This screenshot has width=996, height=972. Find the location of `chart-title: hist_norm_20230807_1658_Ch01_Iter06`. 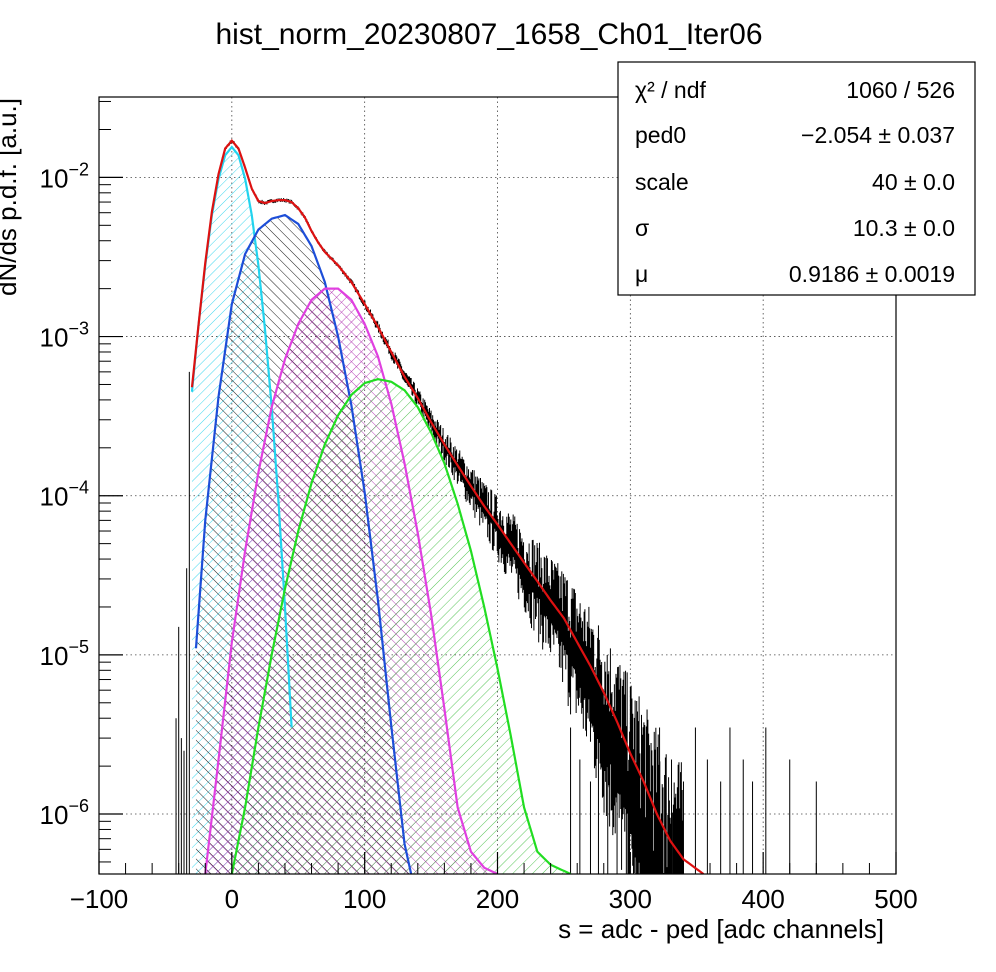

chart-title: hist_norm_20230807_1658_Ch01_Iter06 is located at coordinates (488, 34).